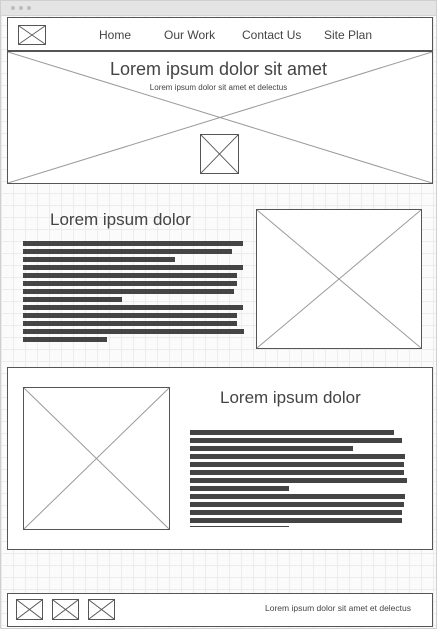 This screenshot has width=437, height=629. I want to click on section2-heading: Lorem ipsum dolor, so click(290, 397).